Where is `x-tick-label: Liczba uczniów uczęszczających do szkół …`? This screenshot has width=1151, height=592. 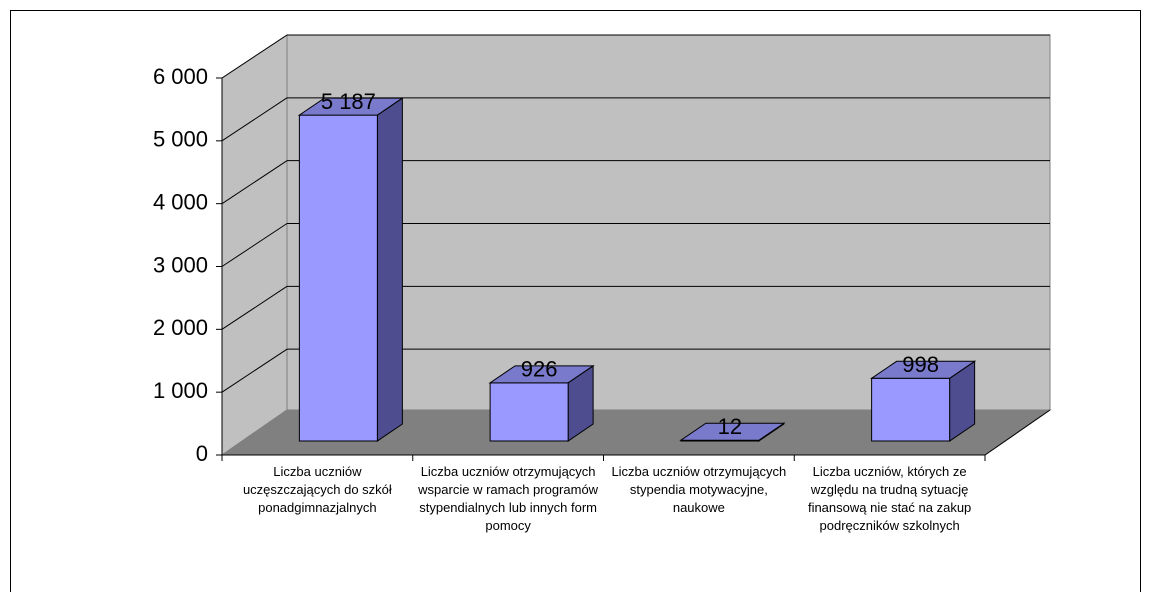 x-tick-label: Liczba uczniów uczęszczających do szkół … is located at coordinates (317, 489).